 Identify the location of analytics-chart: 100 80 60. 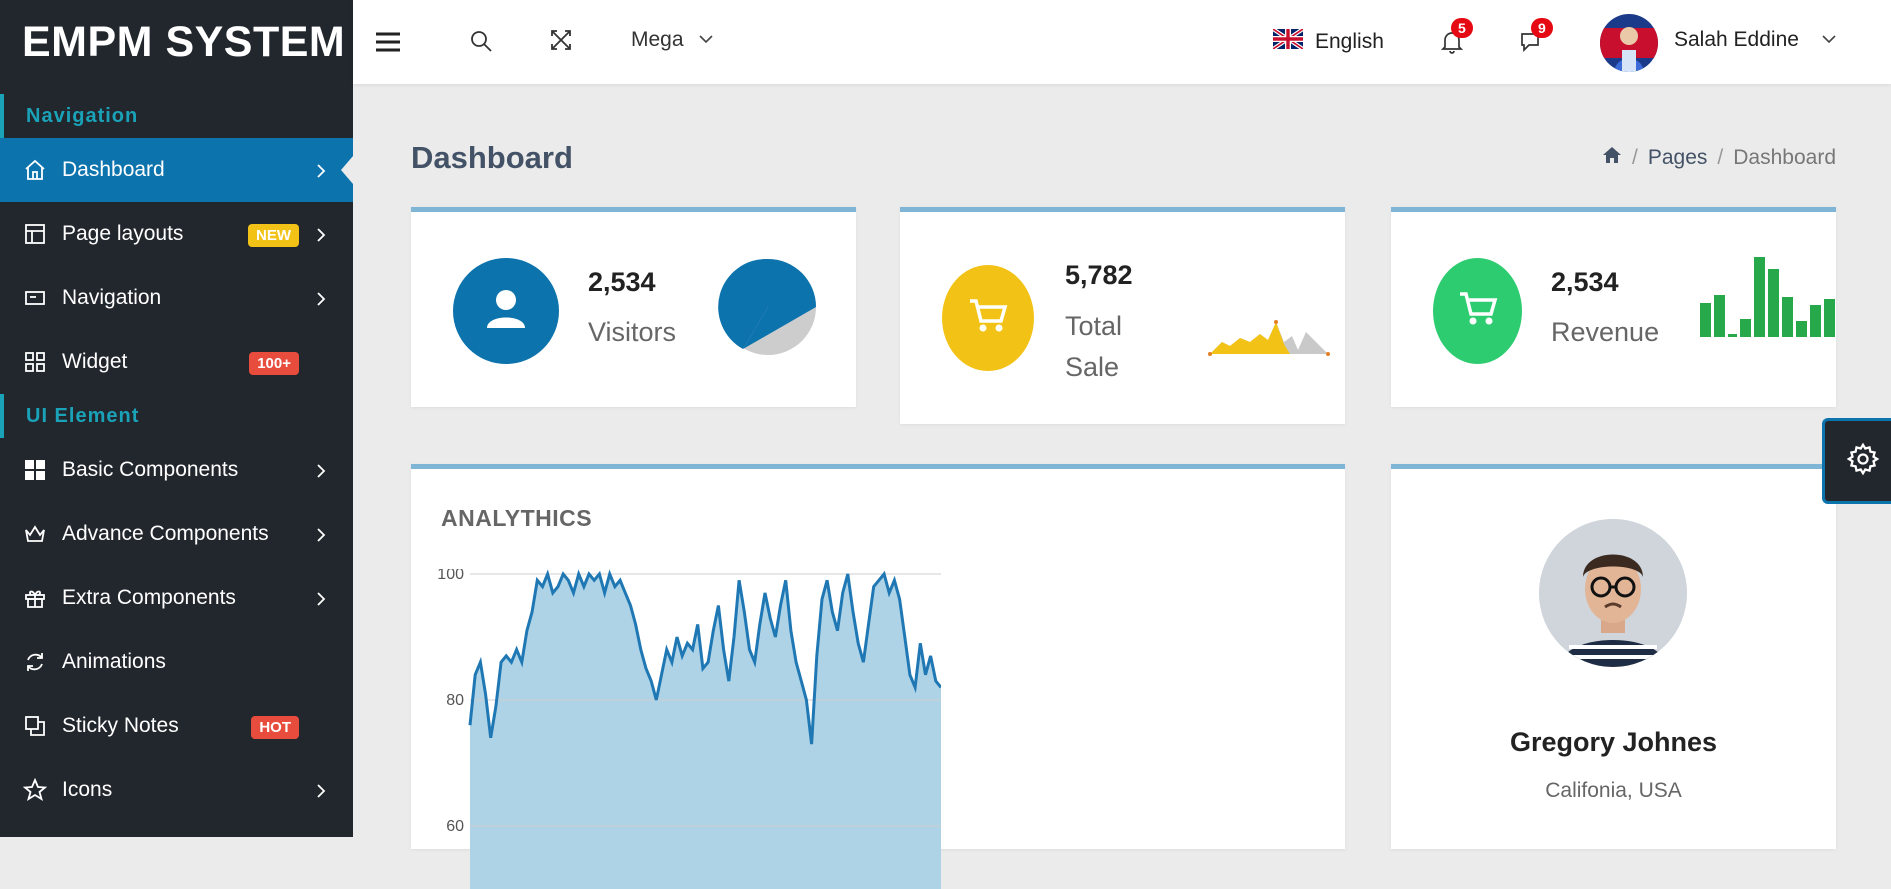
(689, 729).